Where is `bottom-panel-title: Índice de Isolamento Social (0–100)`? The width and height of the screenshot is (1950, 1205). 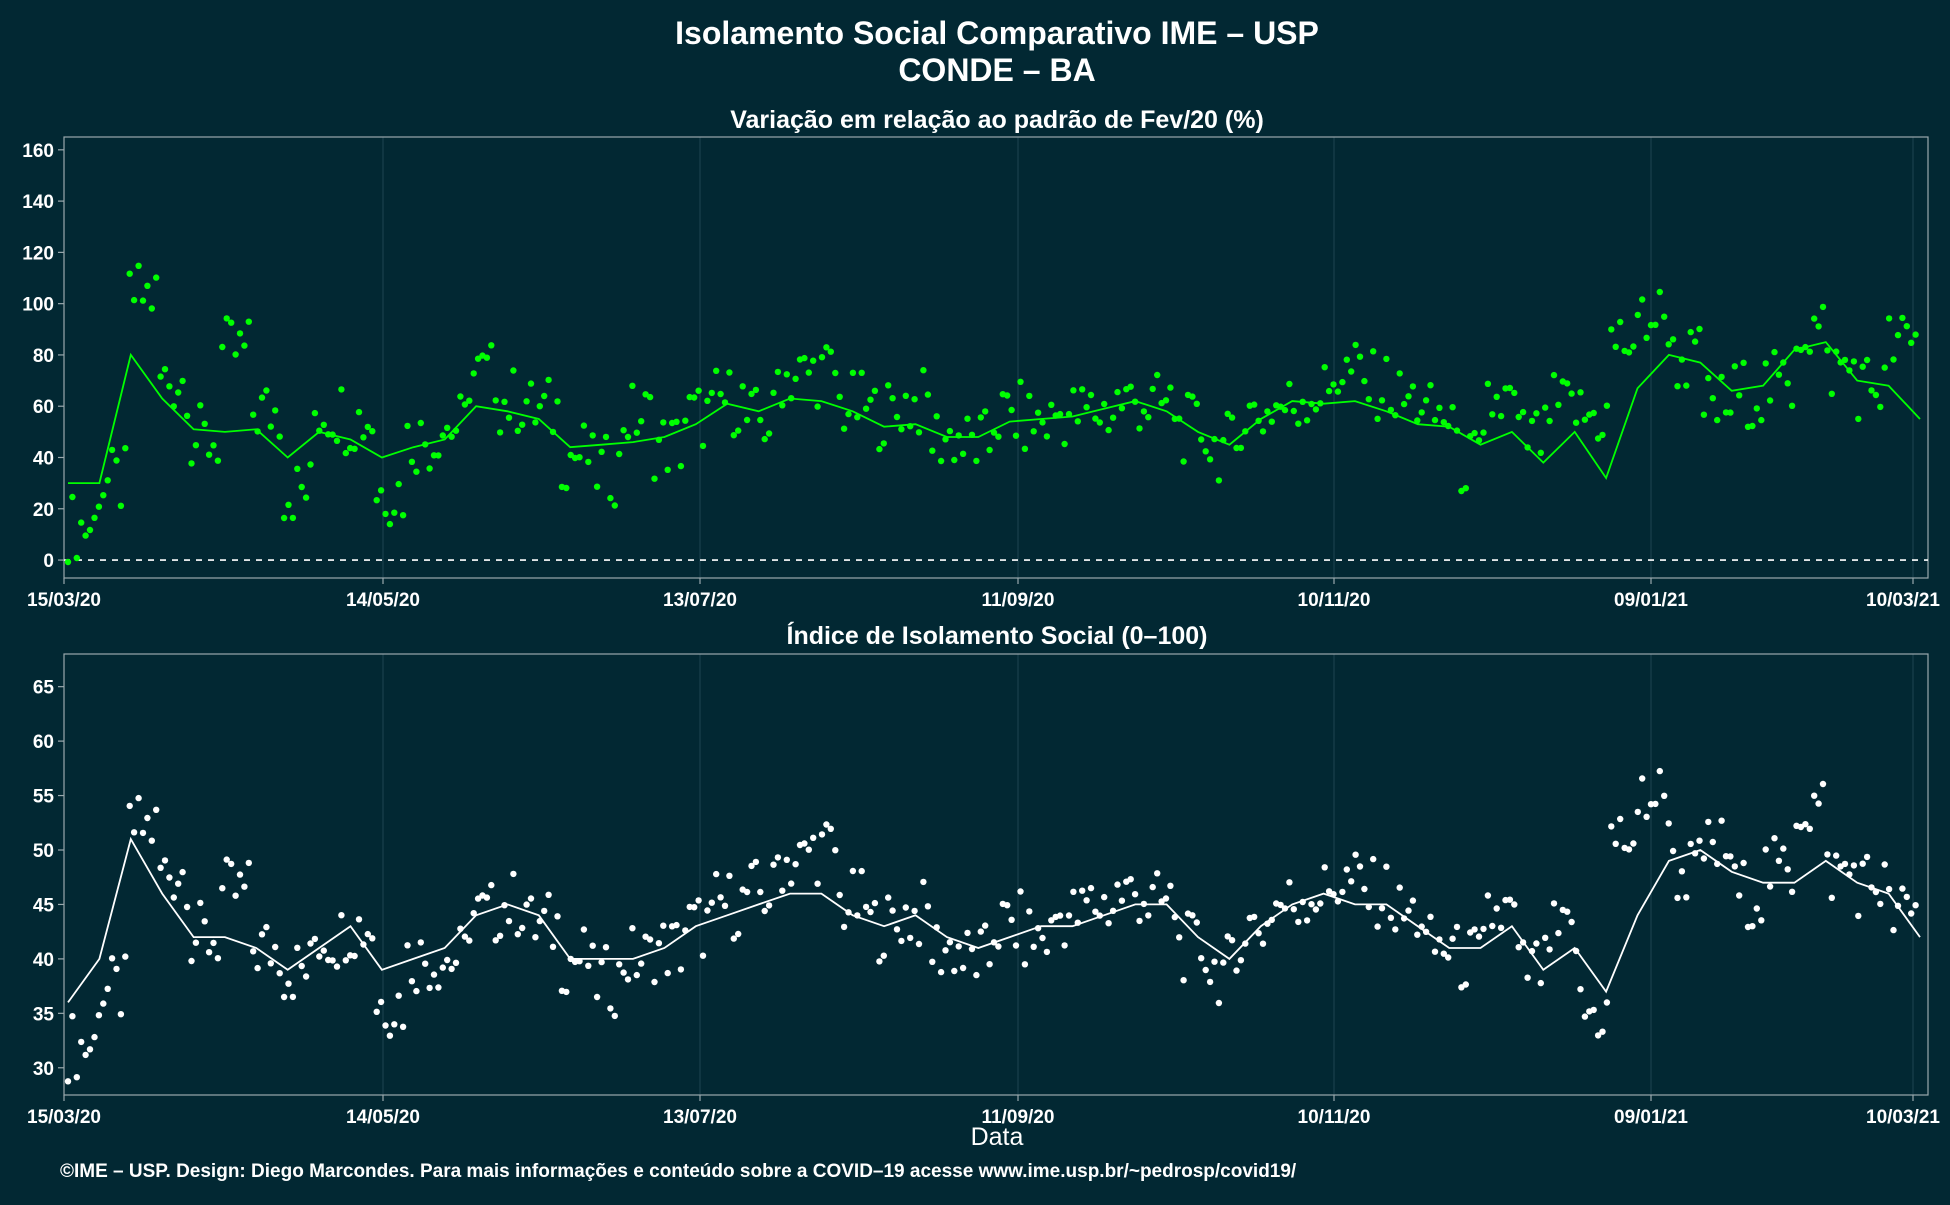 bottom-panel-title: Índice de Isolamento Social (0–100) is located at coordinates (997, 635).